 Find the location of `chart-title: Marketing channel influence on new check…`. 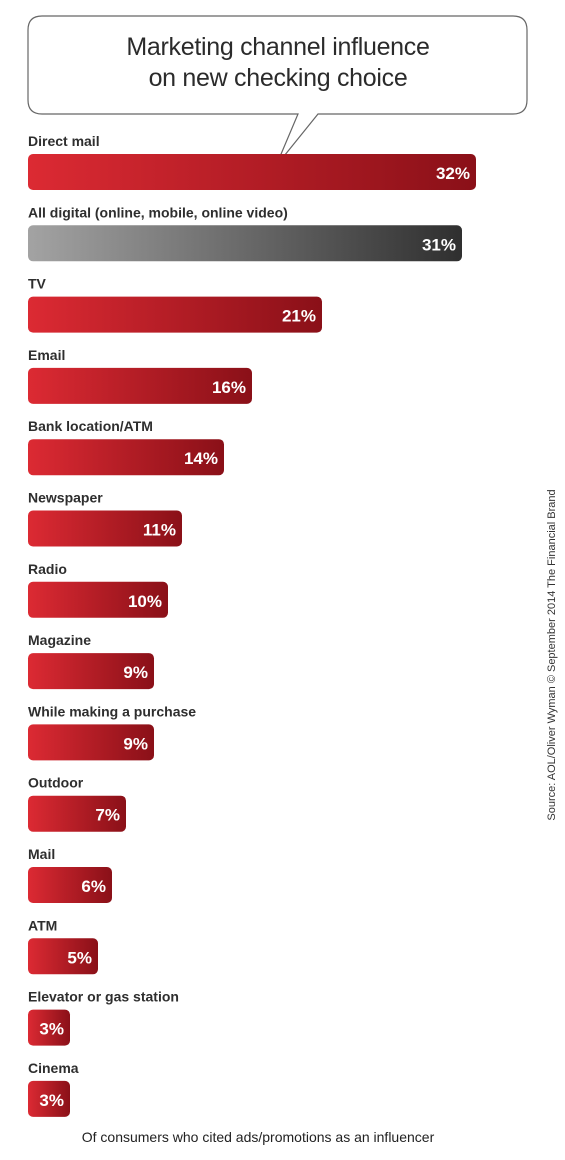

chart-title: Marketing channel influence on new check… is located at coordinates (278, 62).